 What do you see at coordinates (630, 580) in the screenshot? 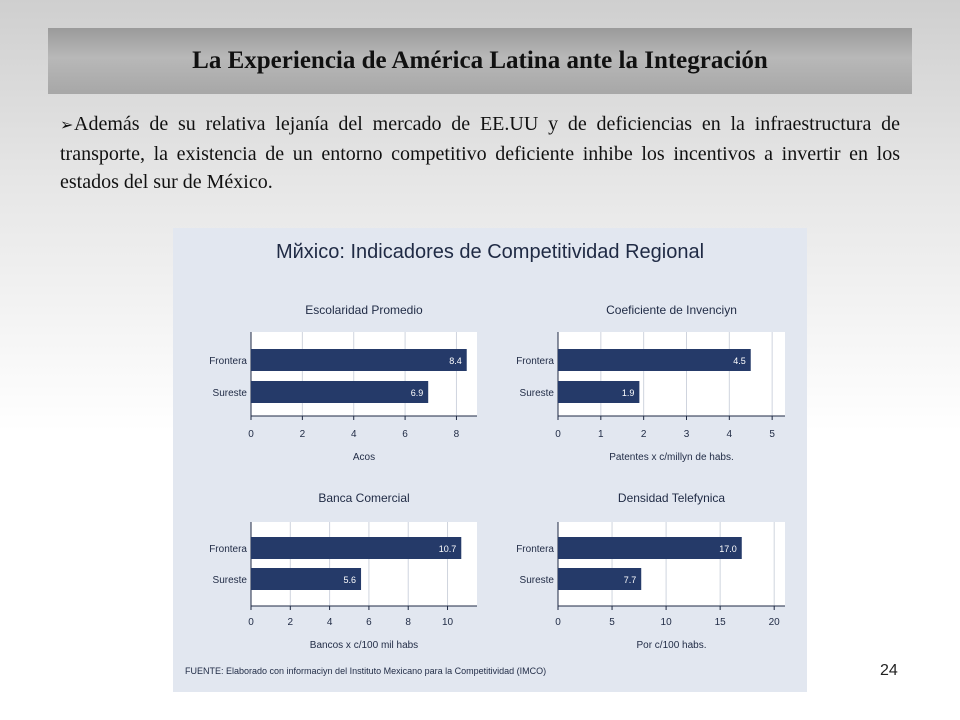
I see `bar-value-label: 7.7` at bounding box center [630, 580].